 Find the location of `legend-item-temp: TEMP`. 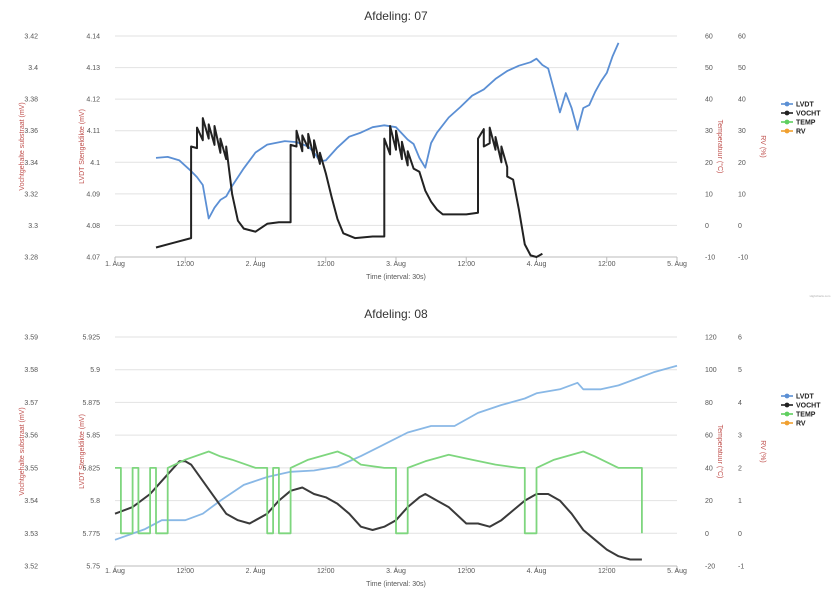

legend-item-temp: TEMP is located at coordinates (798, 123).